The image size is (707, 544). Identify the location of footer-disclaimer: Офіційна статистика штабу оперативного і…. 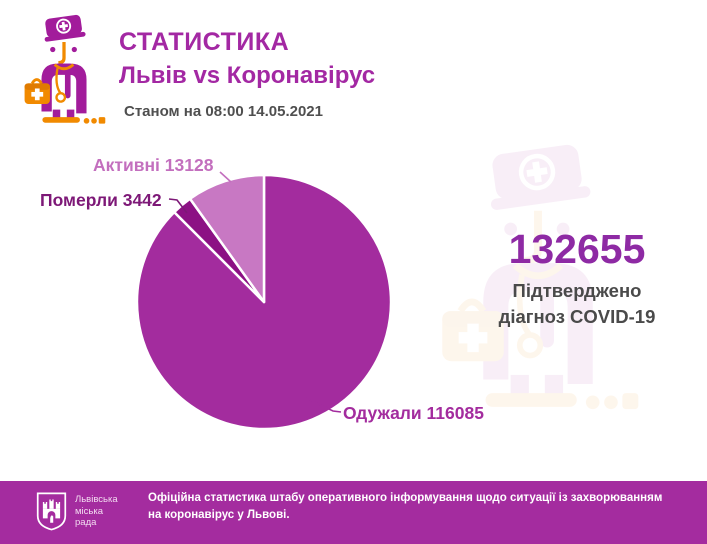
(405, 506).